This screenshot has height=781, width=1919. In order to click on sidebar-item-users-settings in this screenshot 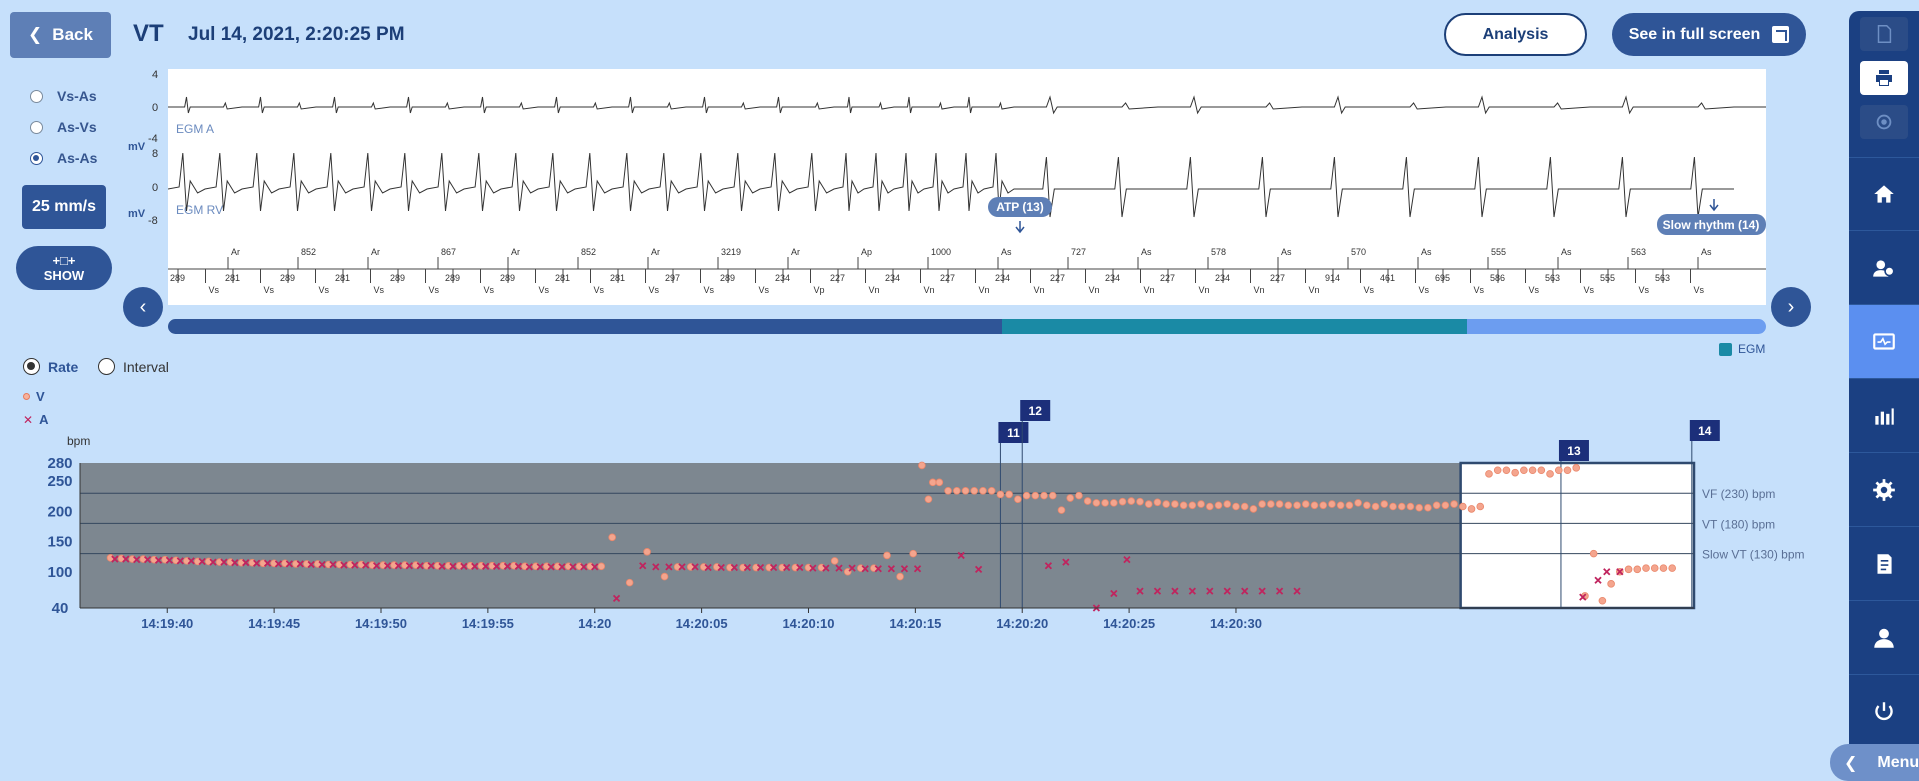, I will do `click(1884, 268)`.